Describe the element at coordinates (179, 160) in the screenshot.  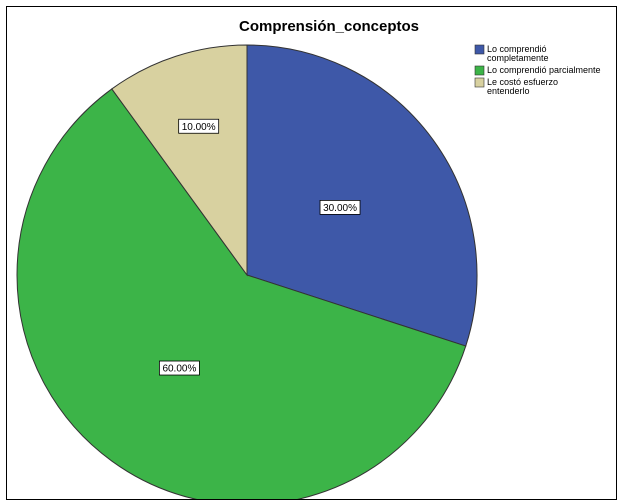
I see `pie-slice-esfuerzo` at that location.